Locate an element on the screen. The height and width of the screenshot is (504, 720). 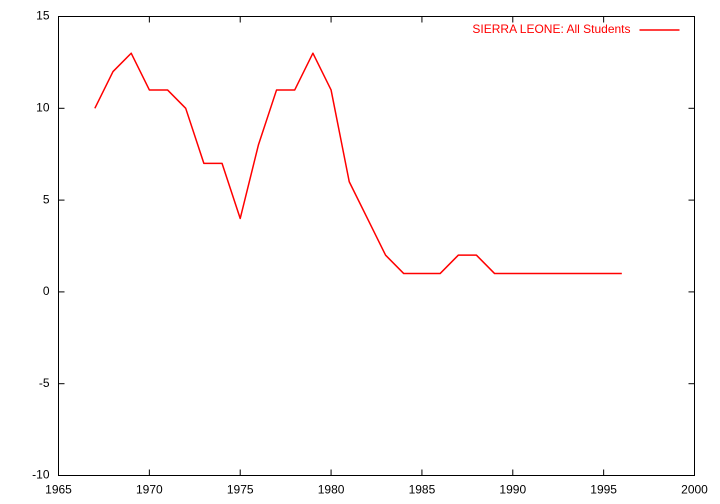
x-tick-label: 1975 is located at coordinates (240, 490).